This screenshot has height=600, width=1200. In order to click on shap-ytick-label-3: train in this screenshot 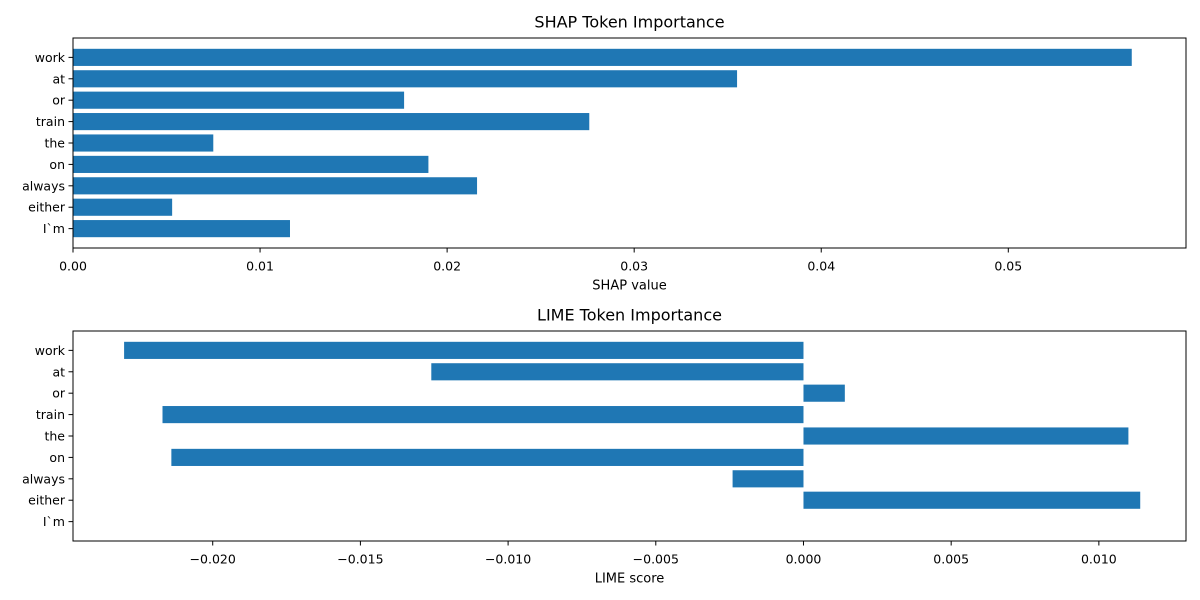, I will do `click(50, 121)`.